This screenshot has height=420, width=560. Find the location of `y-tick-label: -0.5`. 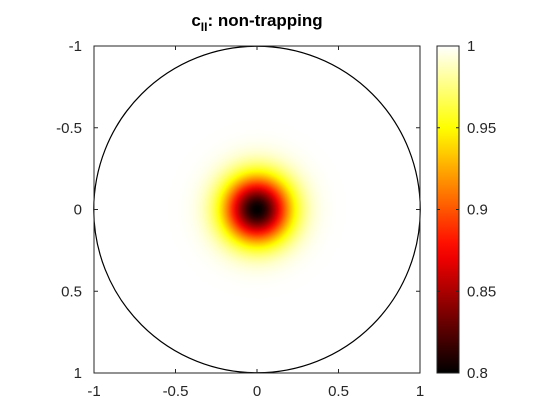

y-tick-label: -0.5 is located at coordinates (69, 128).